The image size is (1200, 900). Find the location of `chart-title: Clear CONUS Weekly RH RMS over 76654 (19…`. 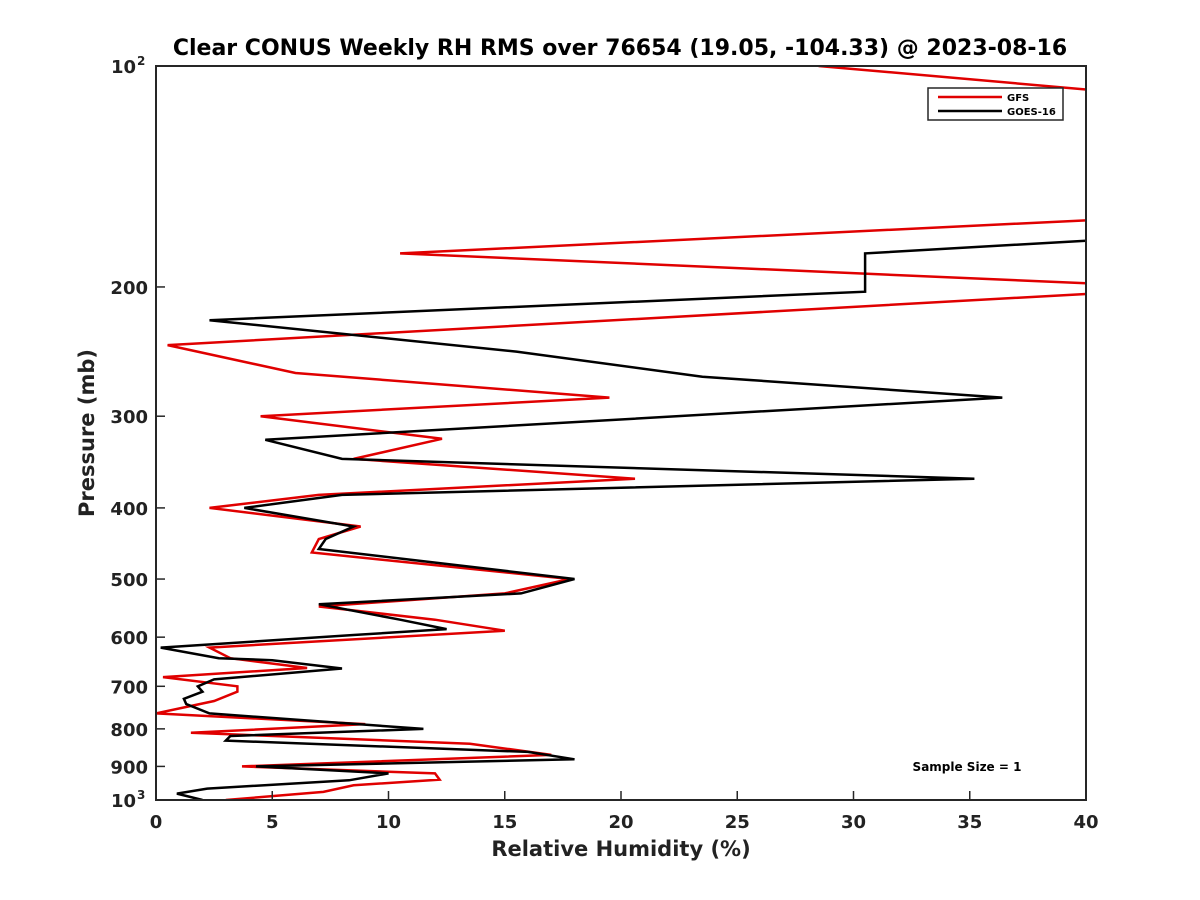

chart-title: Clear CONUS Weekly RH RMS over 76654 (19… is located at coordinates (620, 48).